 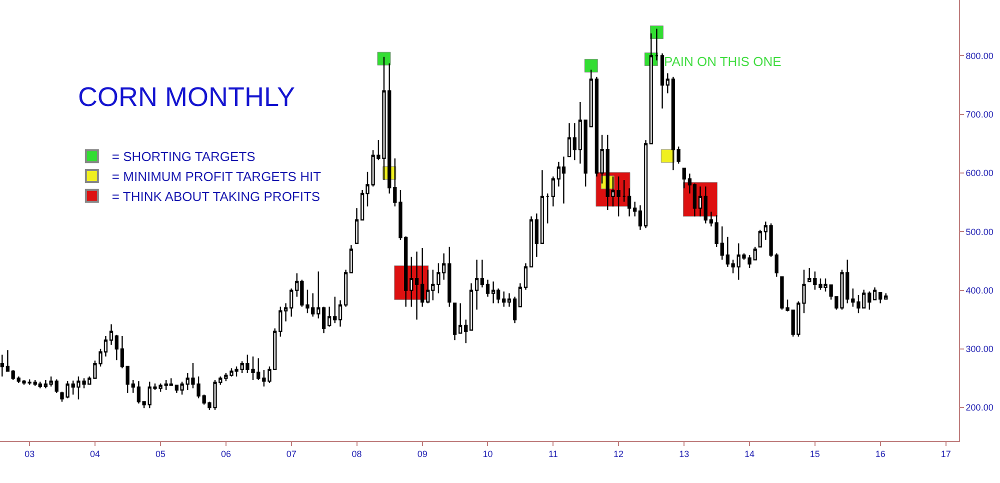 I want to click on x-tick-label: 12, so click(x=619, y=453).